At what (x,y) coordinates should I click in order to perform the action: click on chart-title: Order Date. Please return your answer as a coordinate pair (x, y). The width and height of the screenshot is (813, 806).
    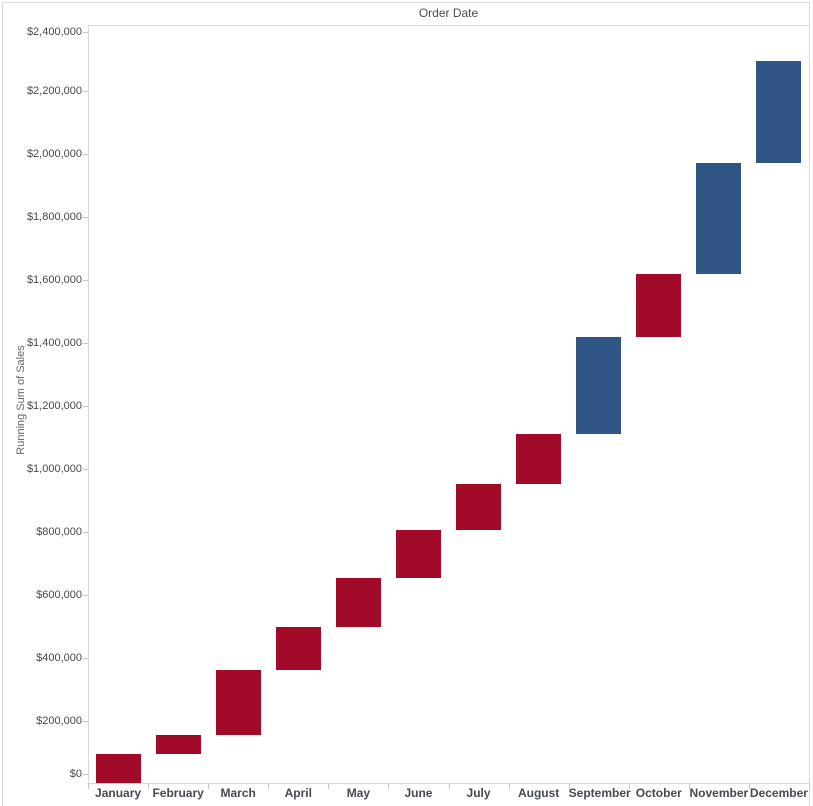
    Looking at the image, I should click on (448, 13).